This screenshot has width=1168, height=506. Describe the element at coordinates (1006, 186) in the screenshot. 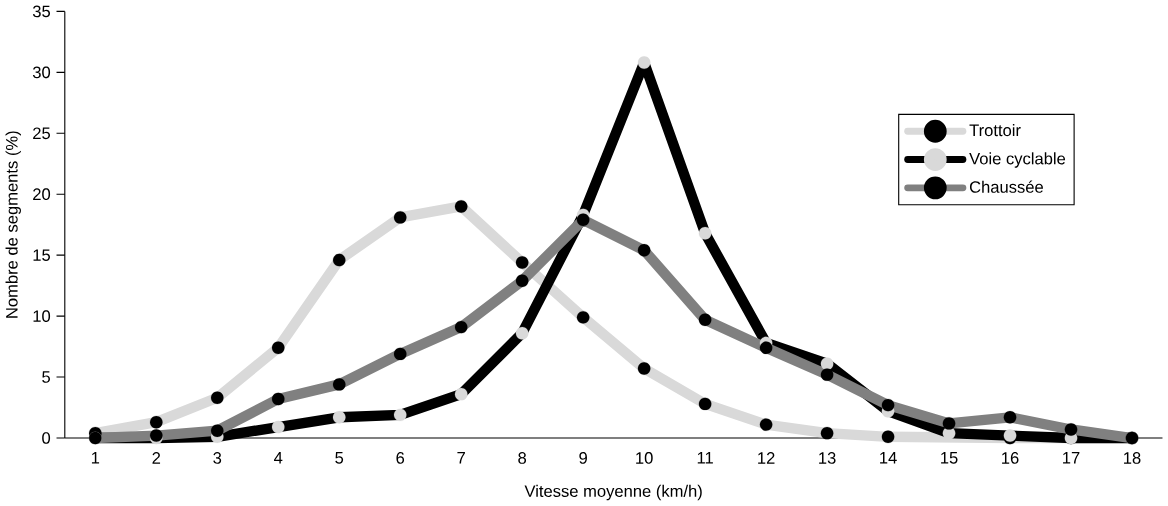

I see `legend-label: Chaussée` at that location.